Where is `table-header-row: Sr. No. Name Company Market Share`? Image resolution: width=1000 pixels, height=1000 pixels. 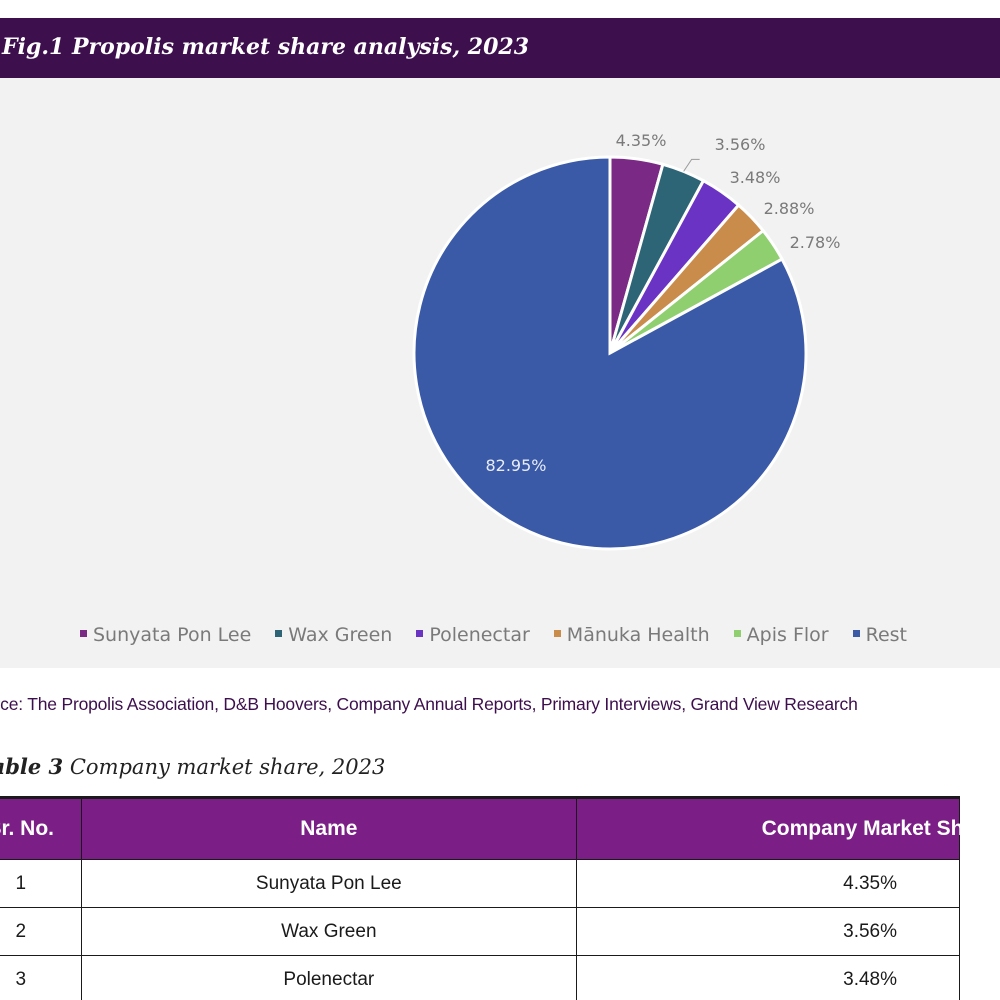
table-header-row: Sr. No. Name Company Market Share is located at coordinates (497, 828).